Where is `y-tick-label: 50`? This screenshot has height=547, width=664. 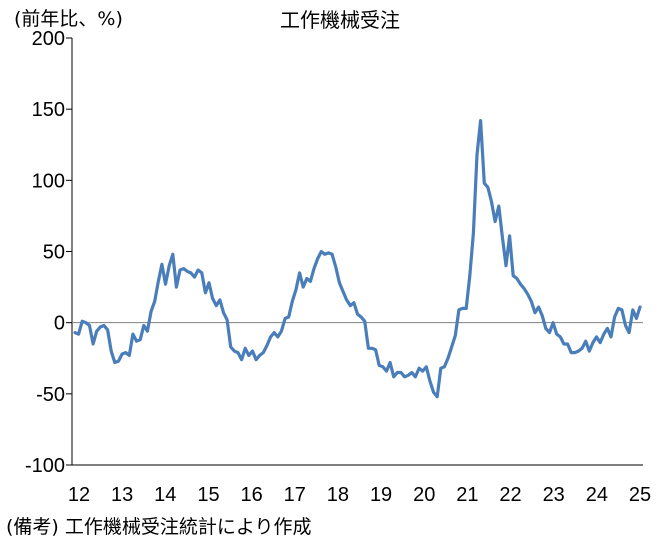 y-tick-label: 50 is located at coordinates (54, 253).